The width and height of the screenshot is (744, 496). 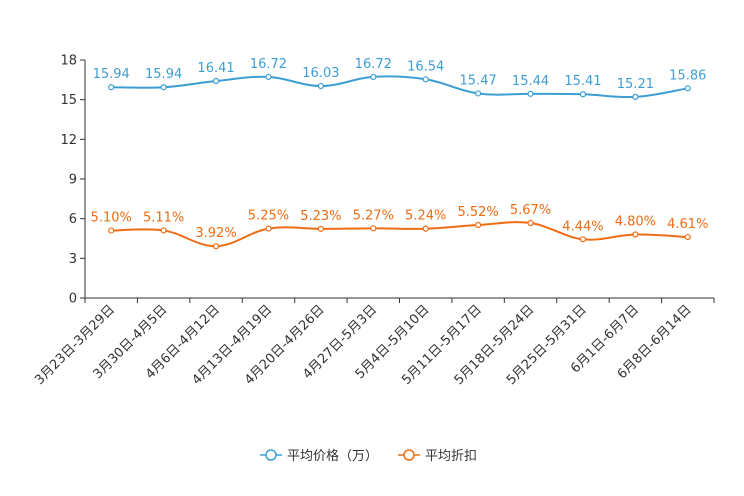 I want to click on y-axis: 0 3 6 9 12 15 18, so click(x=73, y=180).